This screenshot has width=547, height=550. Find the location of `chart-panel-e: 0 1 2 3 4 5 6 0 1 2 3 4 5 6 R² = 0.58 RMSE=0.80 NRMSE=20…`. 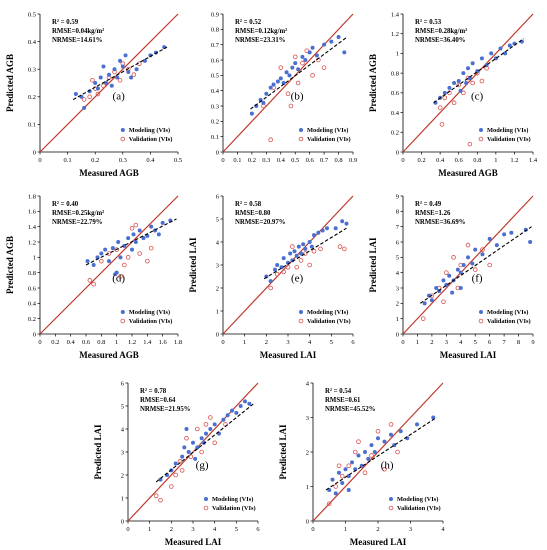

chart-panel-e: 0 1 2 3 4 5 6 0 1 2 3 4 5 6 R² = 0.58 RMSE=0.80 NRMSE=20… is located at coordinates (271, 276).